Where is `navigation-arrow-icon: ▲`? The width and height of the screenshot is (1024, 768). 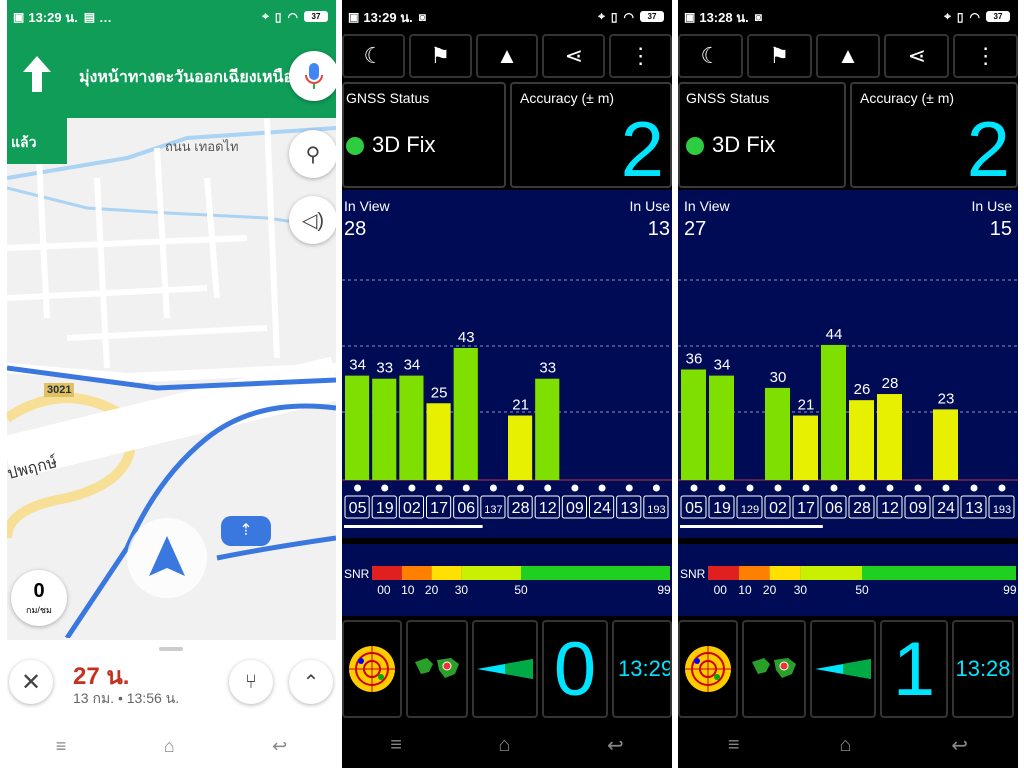
navigation-arrow-icon: ▲ is located at coordinates (507, 55).